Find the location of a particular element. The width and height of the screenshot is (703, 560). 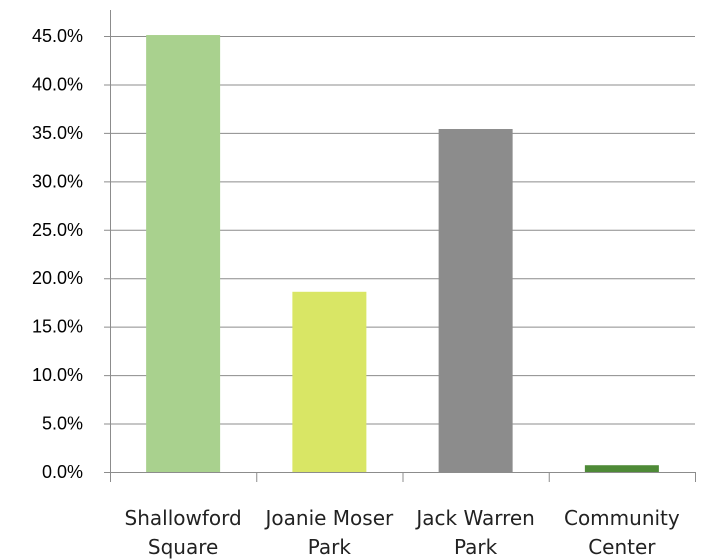

x-category-label: Joanie Moser is located at coordinates (329, 518).